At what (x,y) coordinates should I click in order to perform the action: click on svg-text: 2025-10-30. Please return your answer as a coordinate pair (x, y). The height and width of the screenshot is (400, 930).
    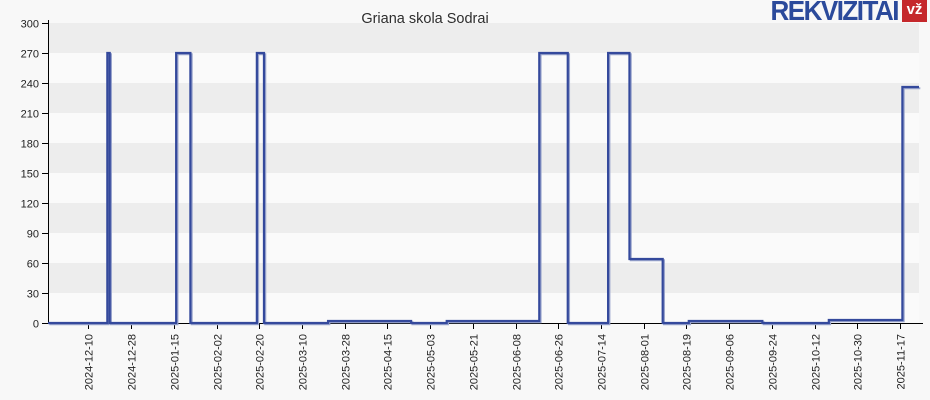
    Looking at the image, I should click on (859, 362).